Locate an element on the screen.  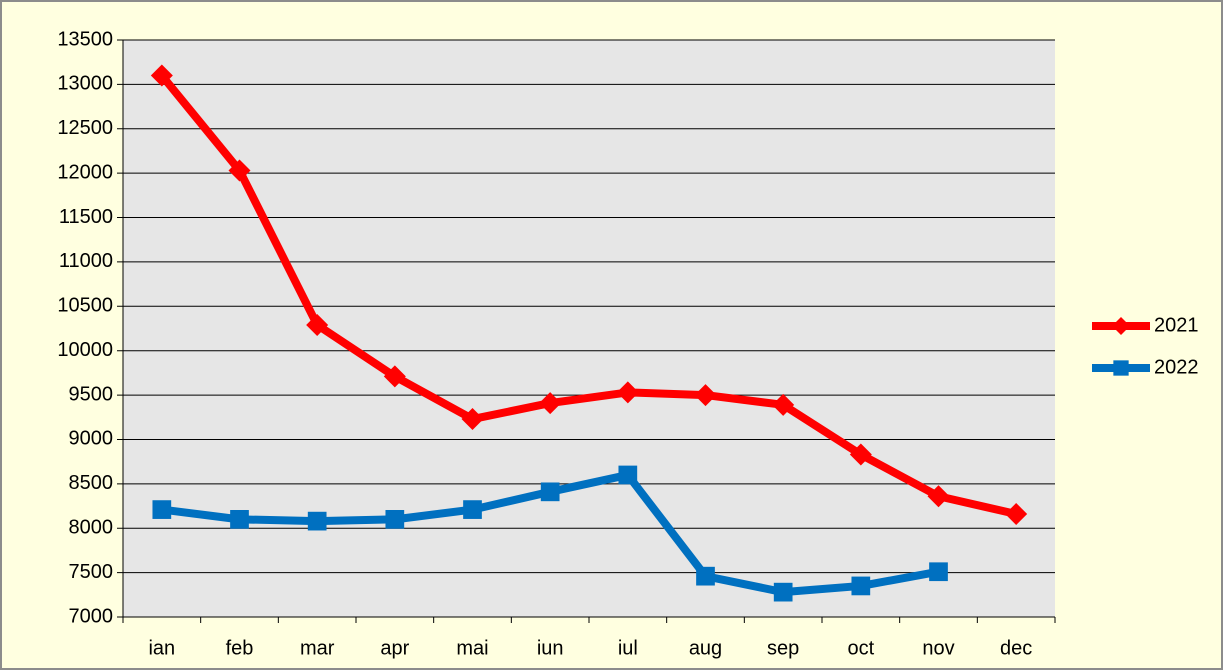
y-tick-label: 11000 is located at coordinates (86, 261).